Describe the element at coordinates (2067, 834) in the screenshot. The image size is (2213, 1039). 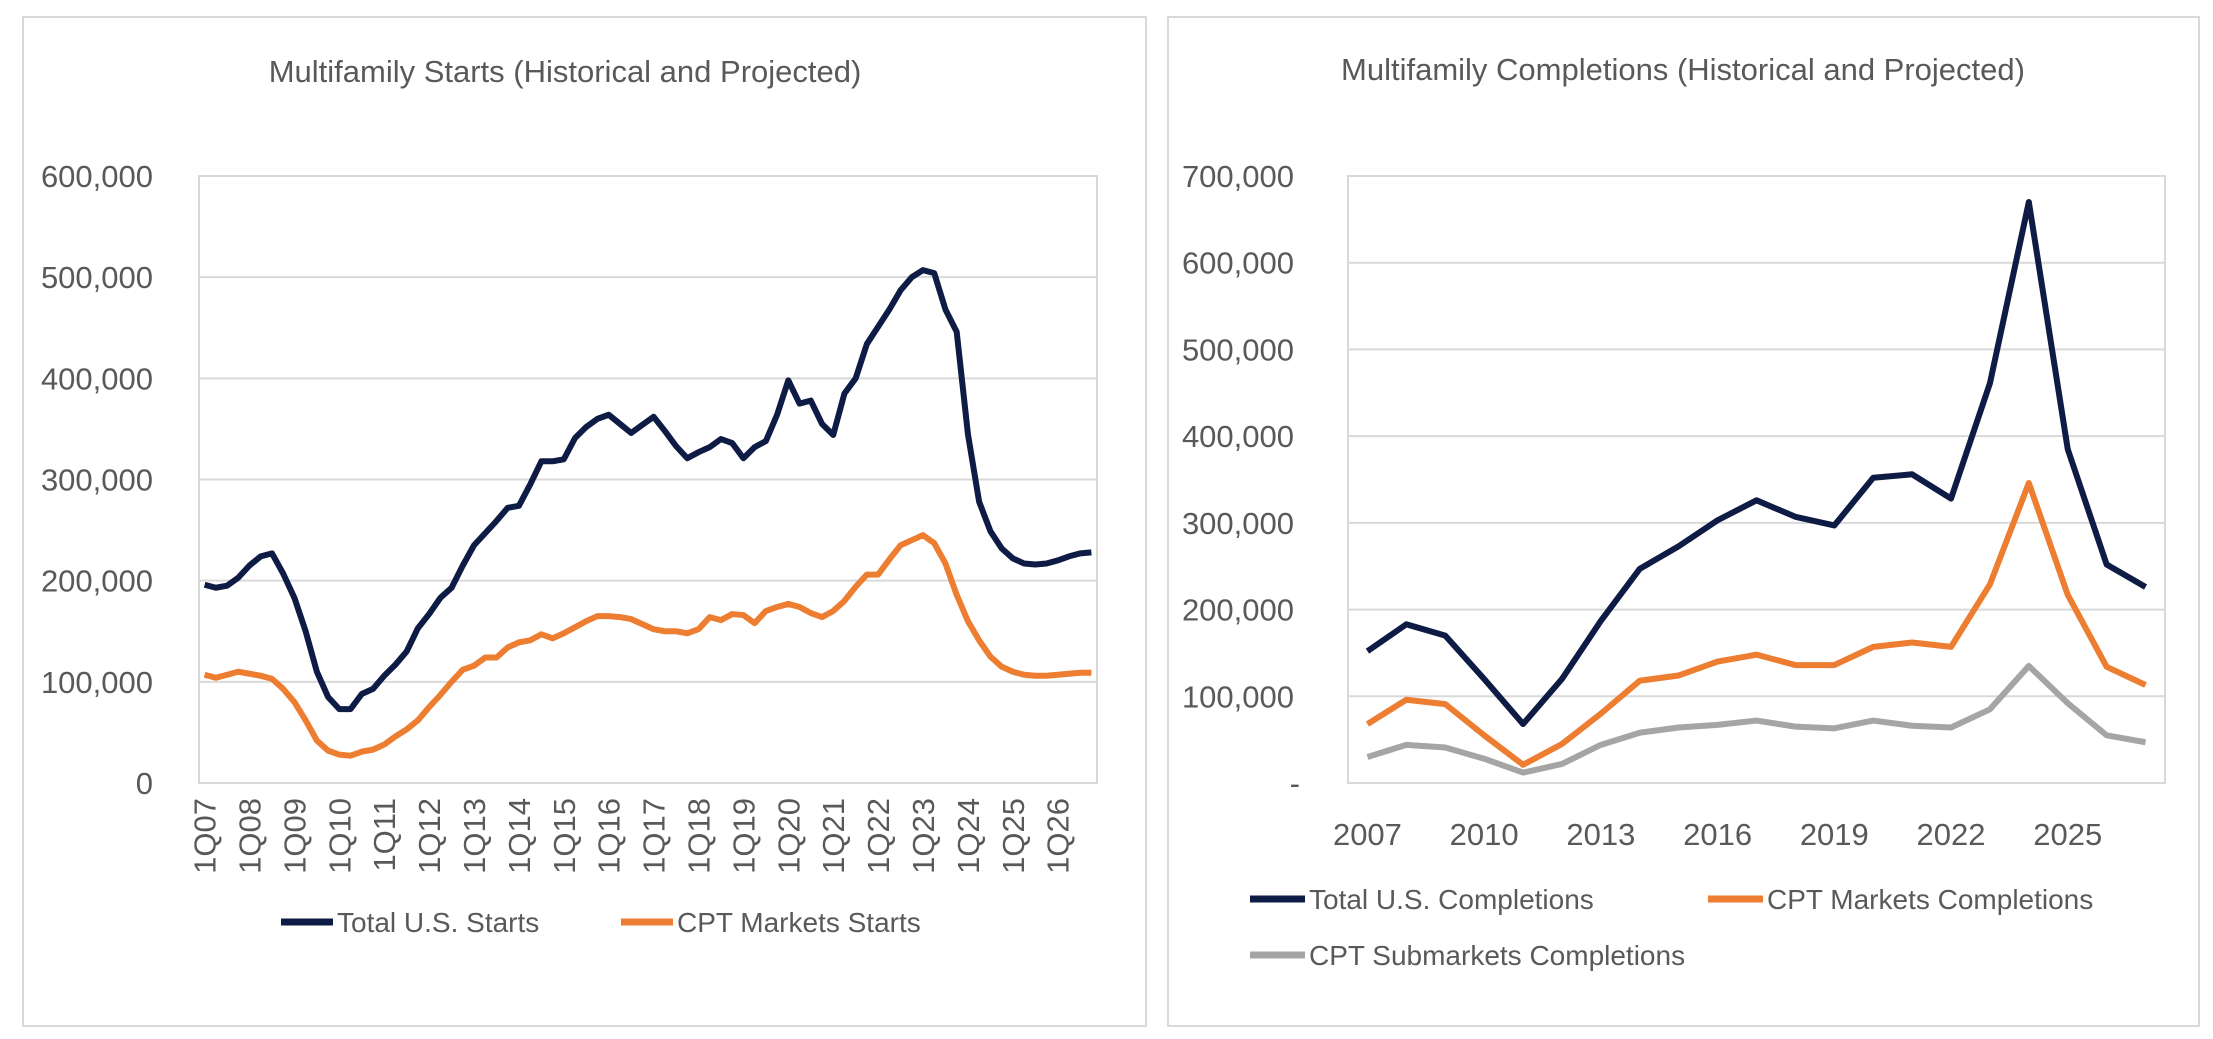
I see `x-tick-label: 2025` at that location.